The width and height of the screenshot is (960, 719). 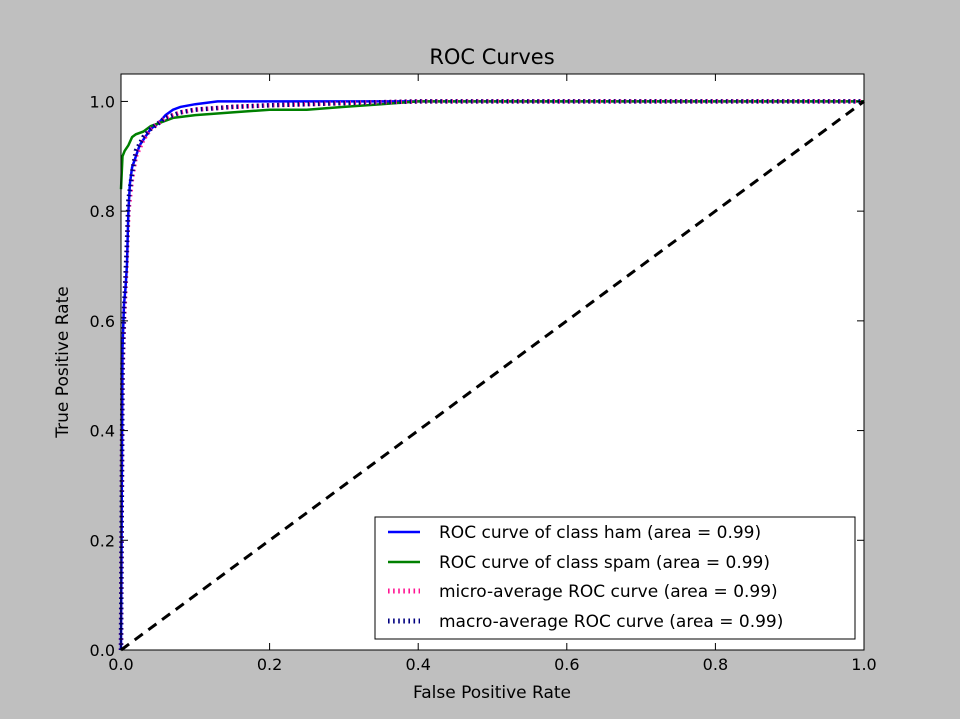 I want to click on legend-label-spam: ROC curve of class spam (area = 0.99), so click(x=604, y=563).